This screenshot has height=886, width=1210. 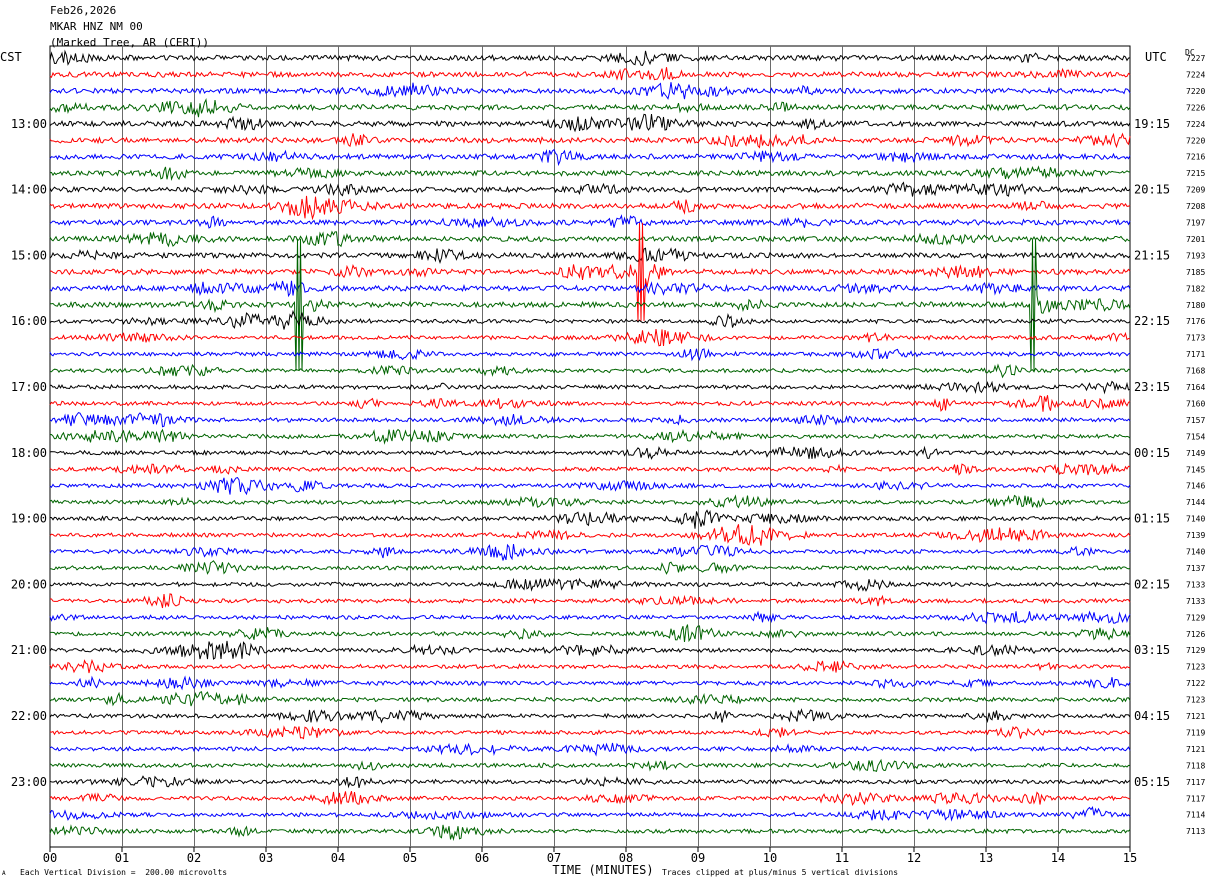 What do you see at coordinates (194, 858) in the screenshot?
I see `x-tick-label: 02` at bounding box center [194, 858].